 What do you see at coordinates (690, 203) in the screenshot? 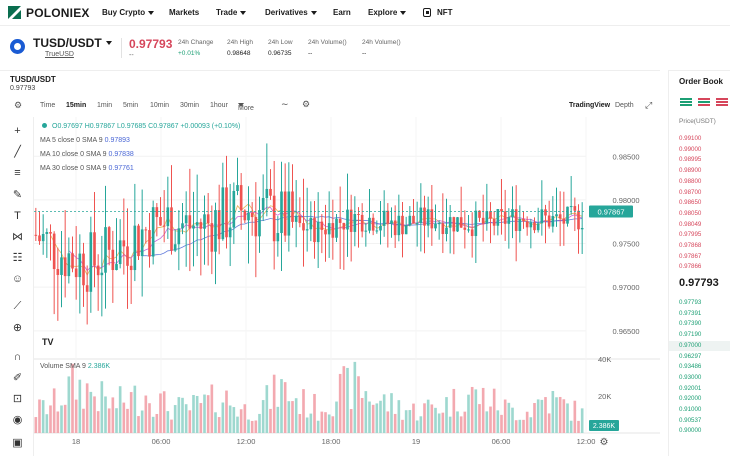
I see `order-book-ask-row: 0.98650` at bounding box center [690, 203].